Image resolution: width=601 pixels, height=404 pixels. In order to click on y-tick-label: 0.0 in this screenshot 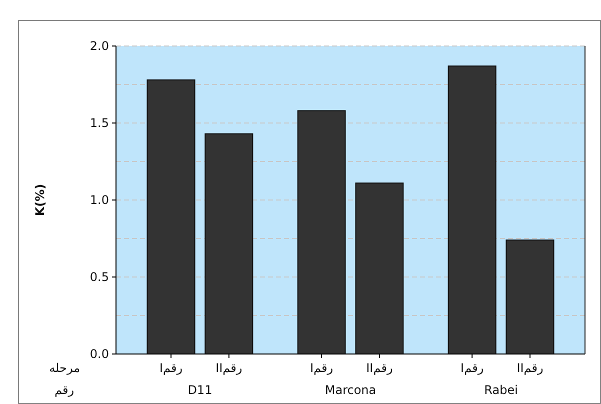, I will do `click(99, 354)`.